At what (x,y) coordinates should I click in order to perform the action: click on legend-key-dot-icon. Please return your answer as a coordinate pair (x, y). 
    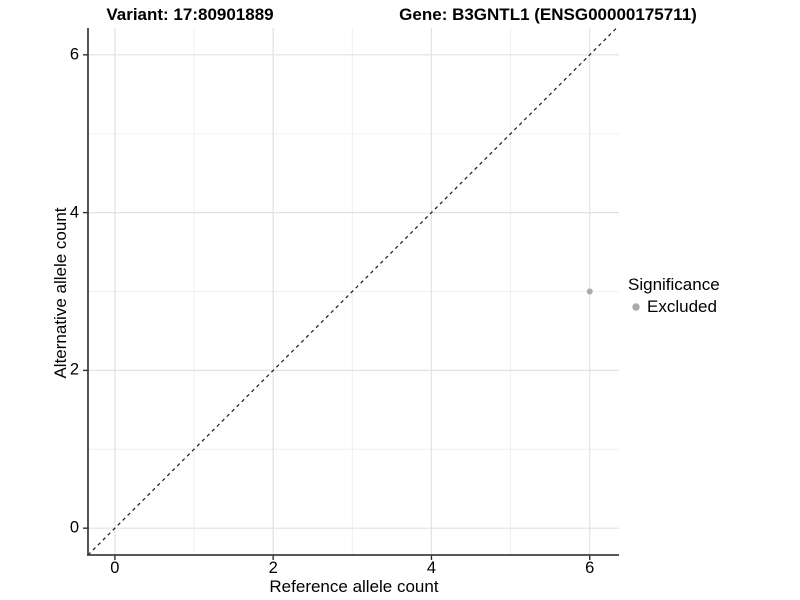
    Looking at the image, I should click on (636, 307).